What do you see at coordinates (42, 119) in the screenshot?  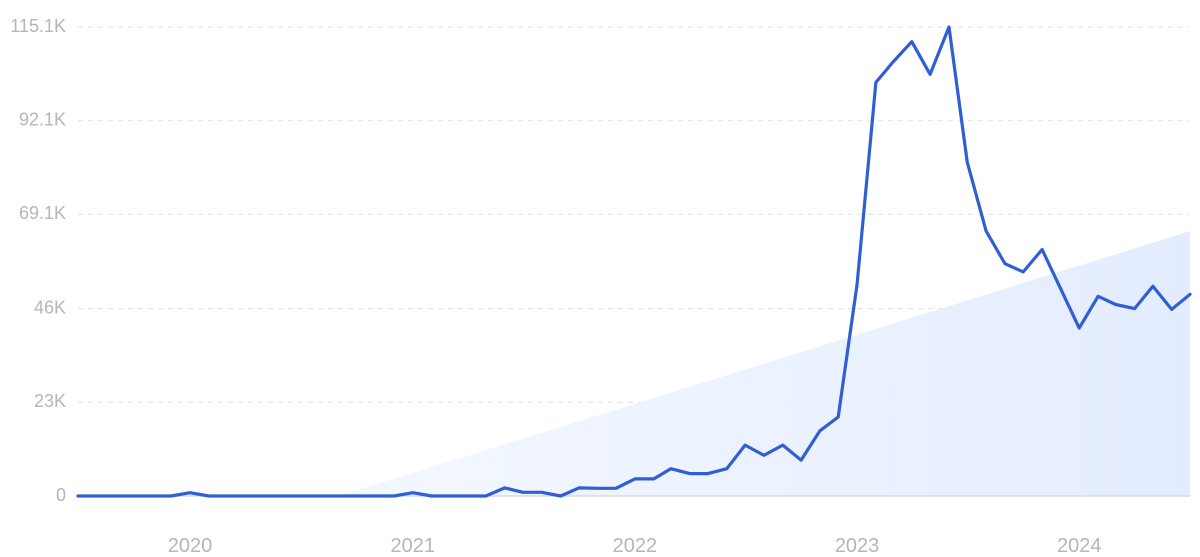 I see `y-tick-label: 92.1K` at bounding box center [42, 119].